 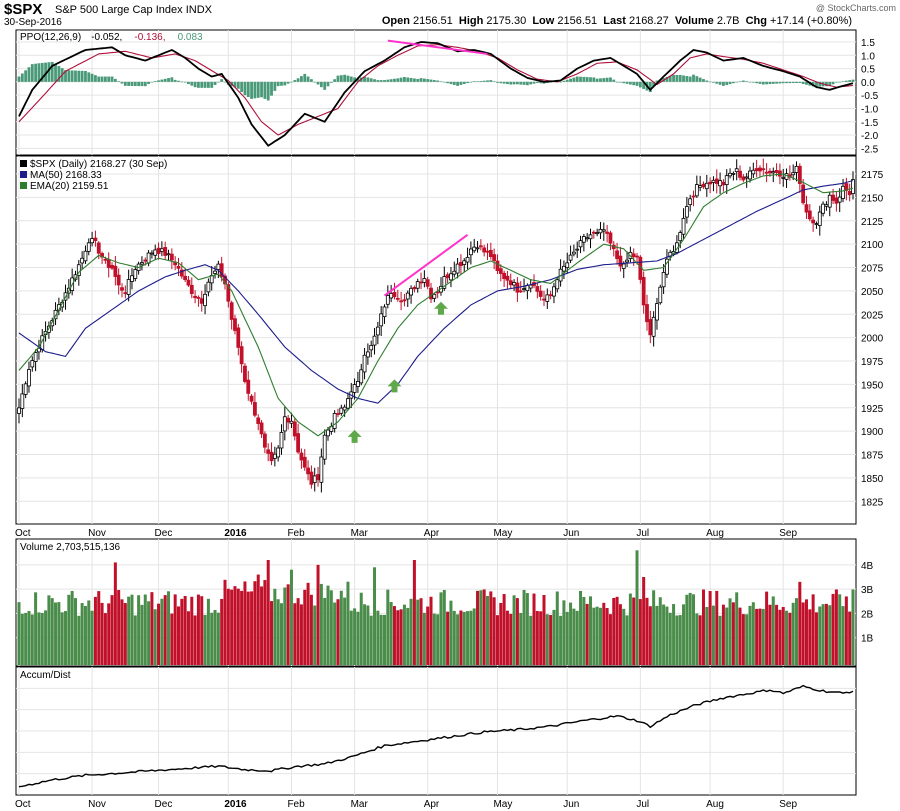 What do you see at coordinates (868, 83) in the screenshot?
I see `ppo-tick-label: 0.0` at bounding box center [868, 83].